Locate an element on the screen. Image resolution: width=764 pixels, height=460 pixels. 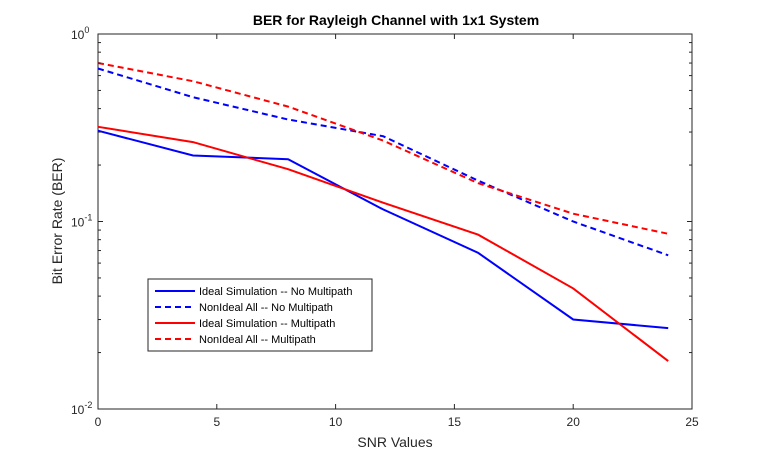
x-tick-label: 5 is located at coordinates (216, 422).